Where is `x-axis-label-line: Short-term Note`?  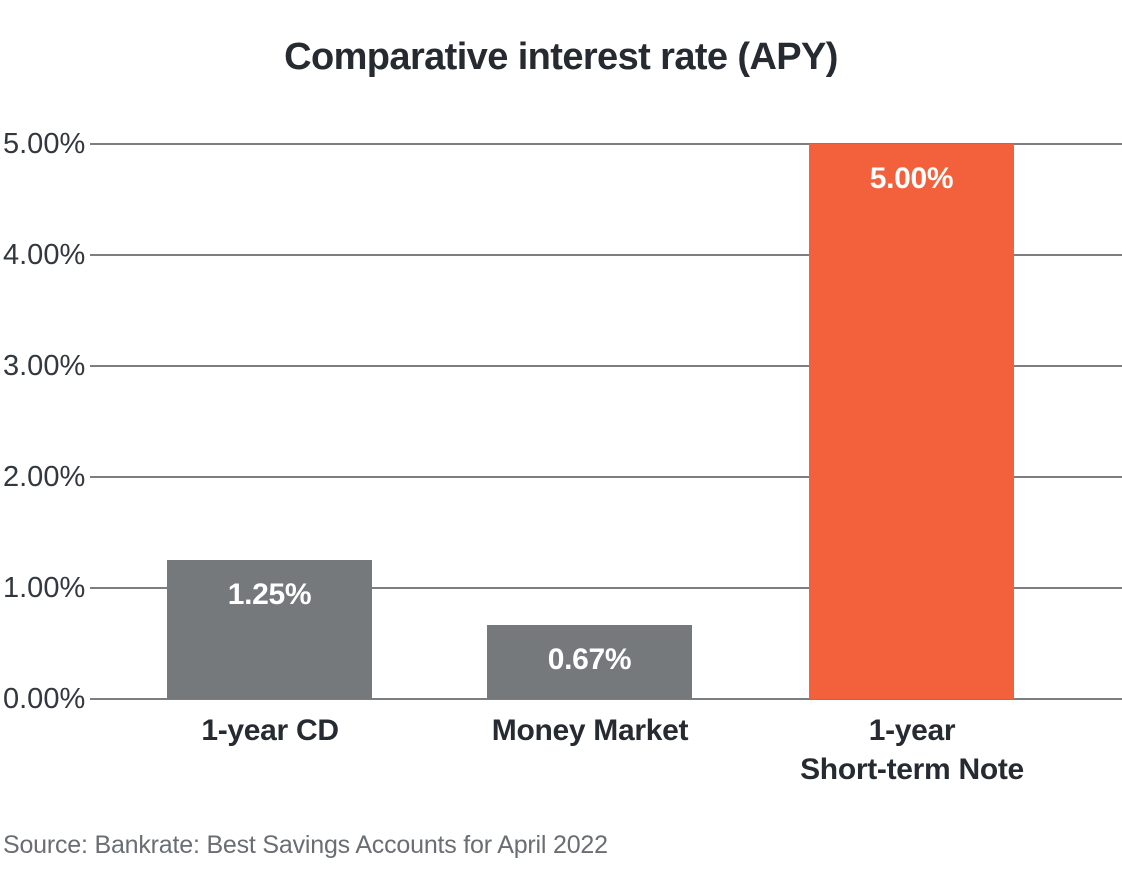
x-axis-label-line: Short-term Note is located at coordinates (912, 769).